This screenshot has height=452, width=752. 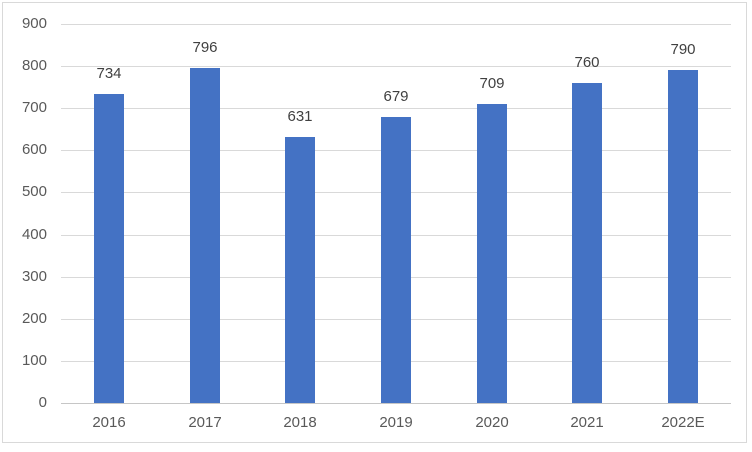 I want to click on bar-2016, so click(x=109, y=248).